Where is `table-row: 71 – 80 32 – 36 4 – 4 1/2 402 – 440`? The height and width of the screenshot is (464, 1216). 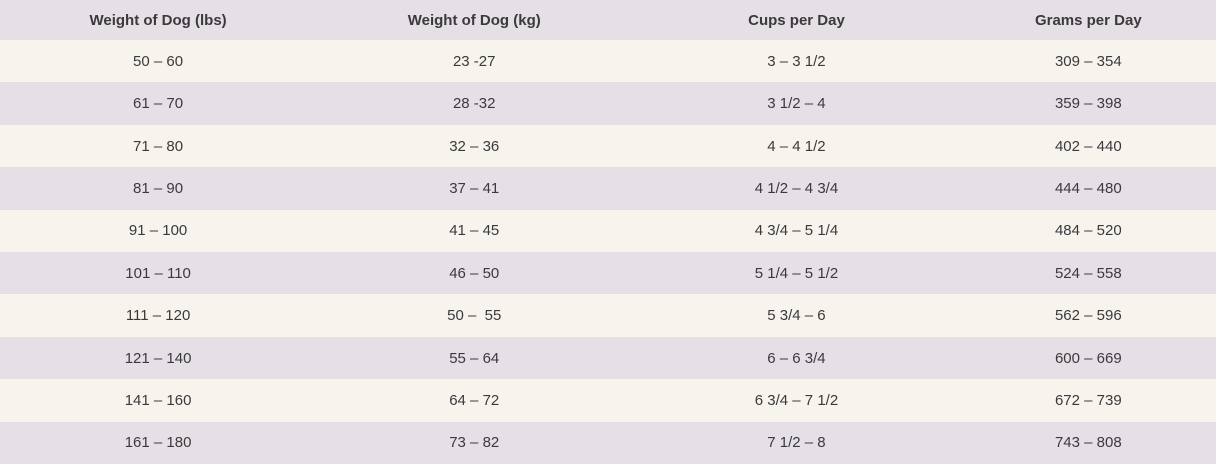 table-row: 71 – 80 32 – 36 4 – 4 1/2 402 – 440 is located at coordinates (608, 146).